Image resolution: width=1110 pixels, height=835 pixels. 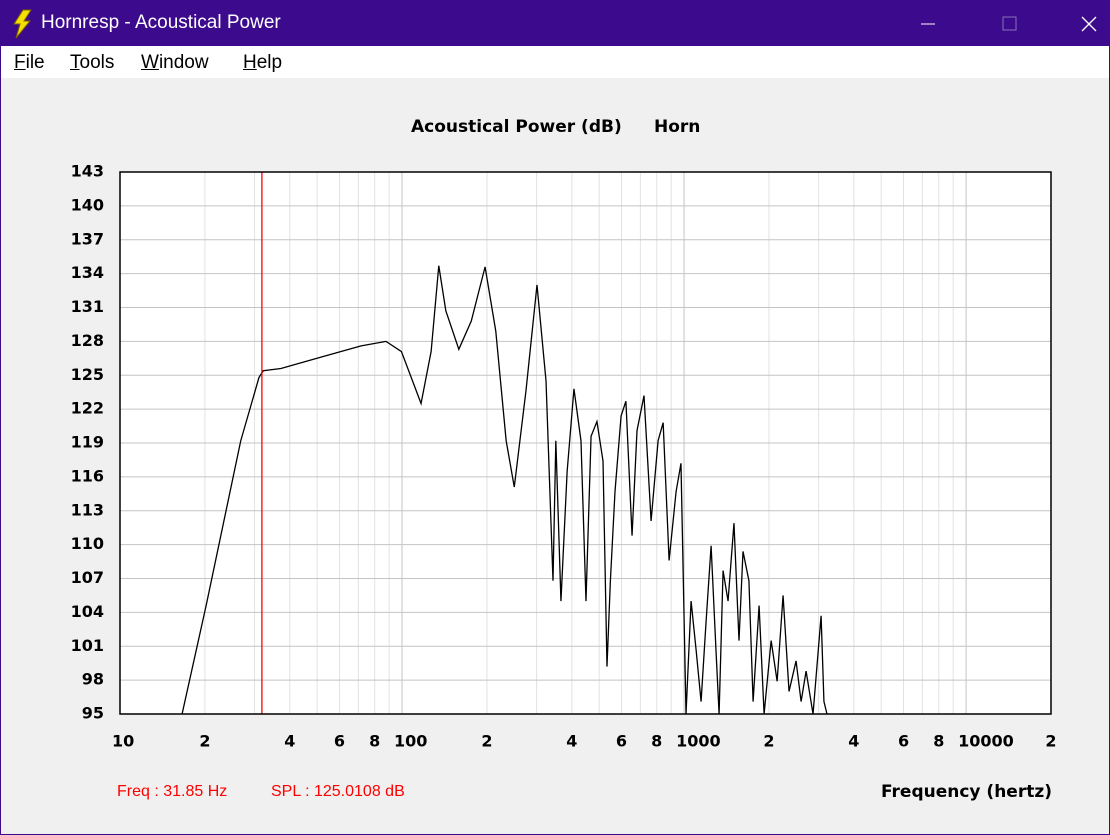 I want to click on y-tick-label: 113, so click(x=87, y=509).